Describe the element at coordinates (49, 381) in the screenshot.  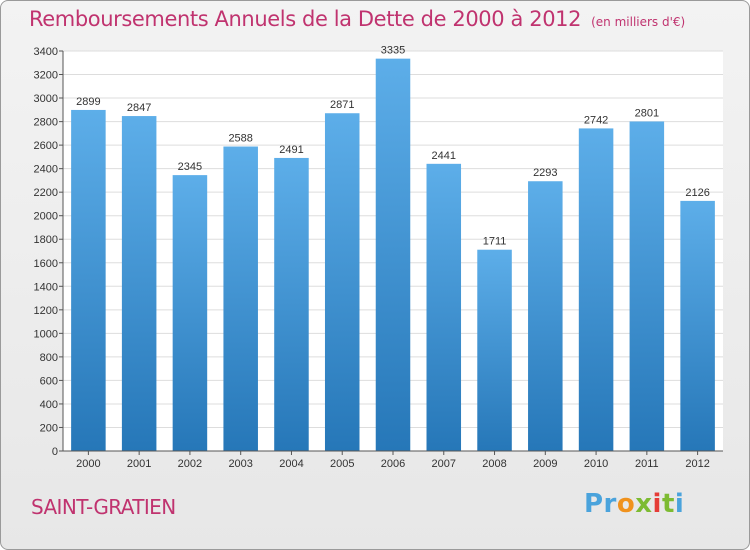
I see `y-tick-label: 600` at that location.